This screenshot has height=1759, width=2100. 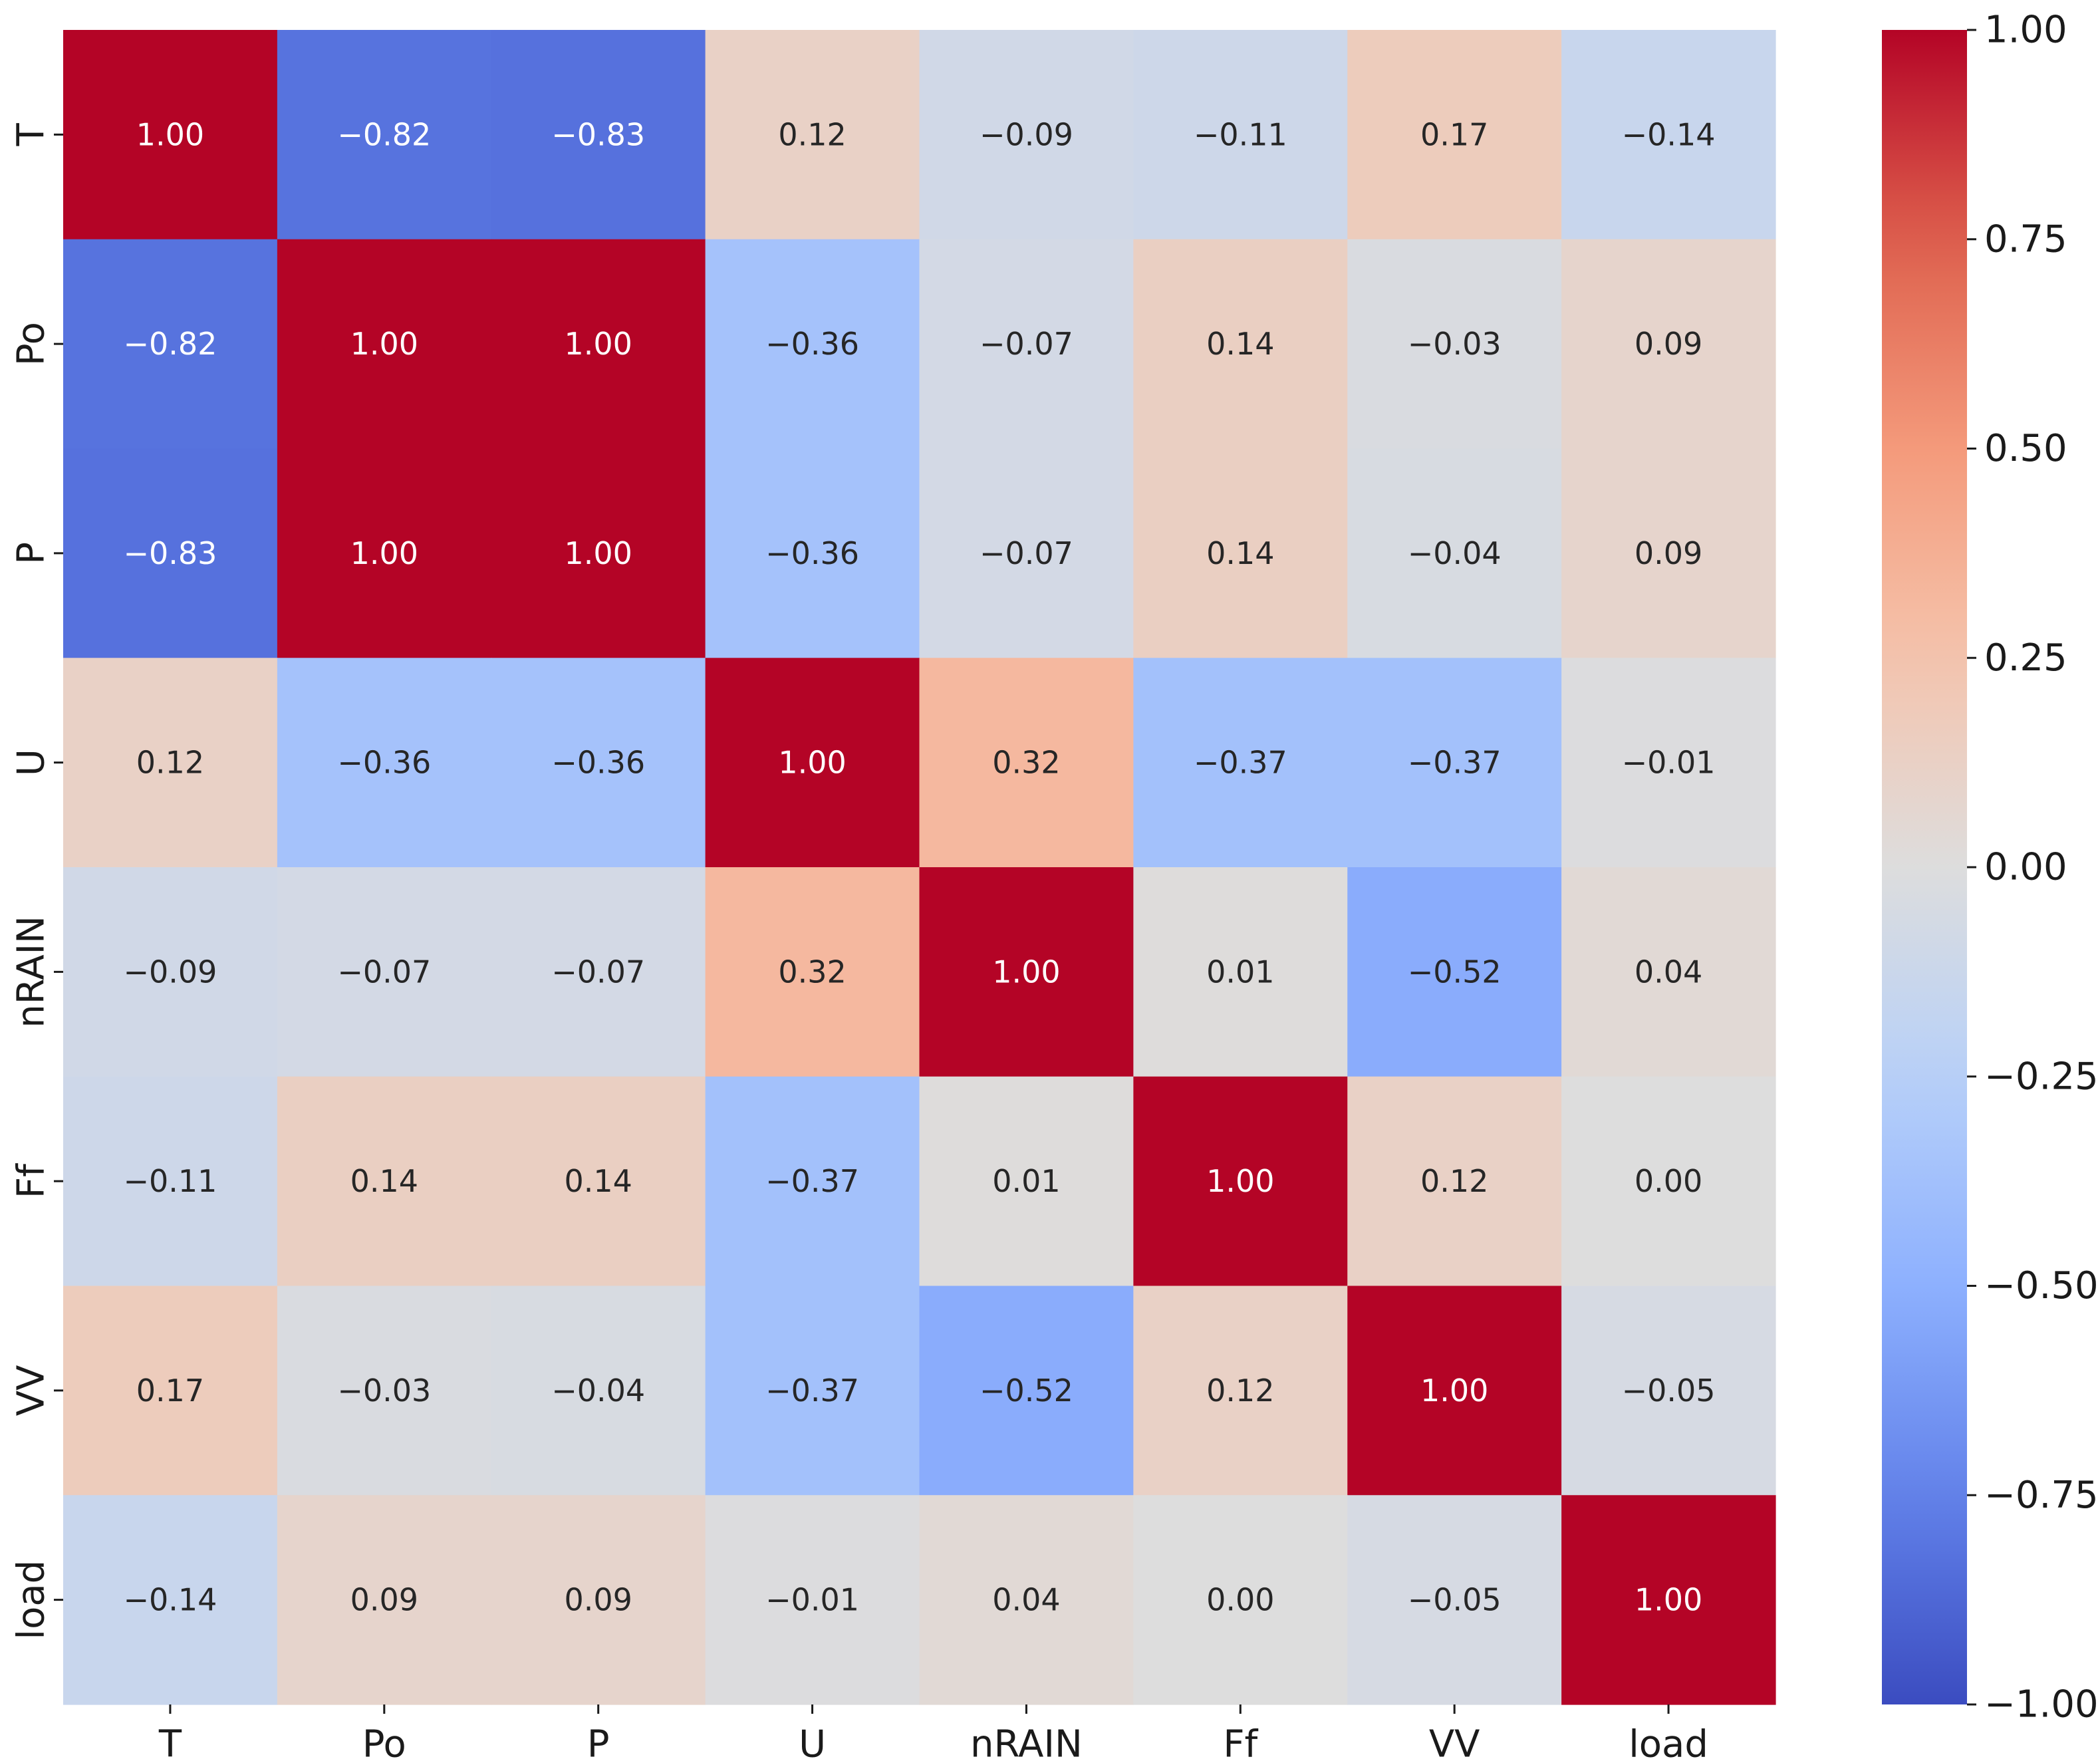 I want to click on x-tick-label-nRAIN: nRAIN, so click(x=1026, y=1741).